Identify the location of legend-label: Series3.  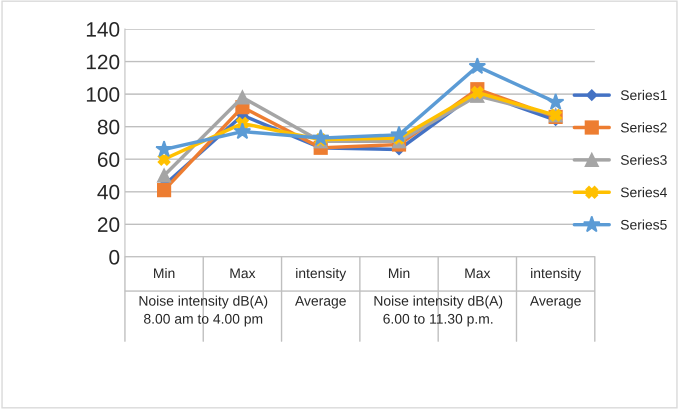
(643, 159).